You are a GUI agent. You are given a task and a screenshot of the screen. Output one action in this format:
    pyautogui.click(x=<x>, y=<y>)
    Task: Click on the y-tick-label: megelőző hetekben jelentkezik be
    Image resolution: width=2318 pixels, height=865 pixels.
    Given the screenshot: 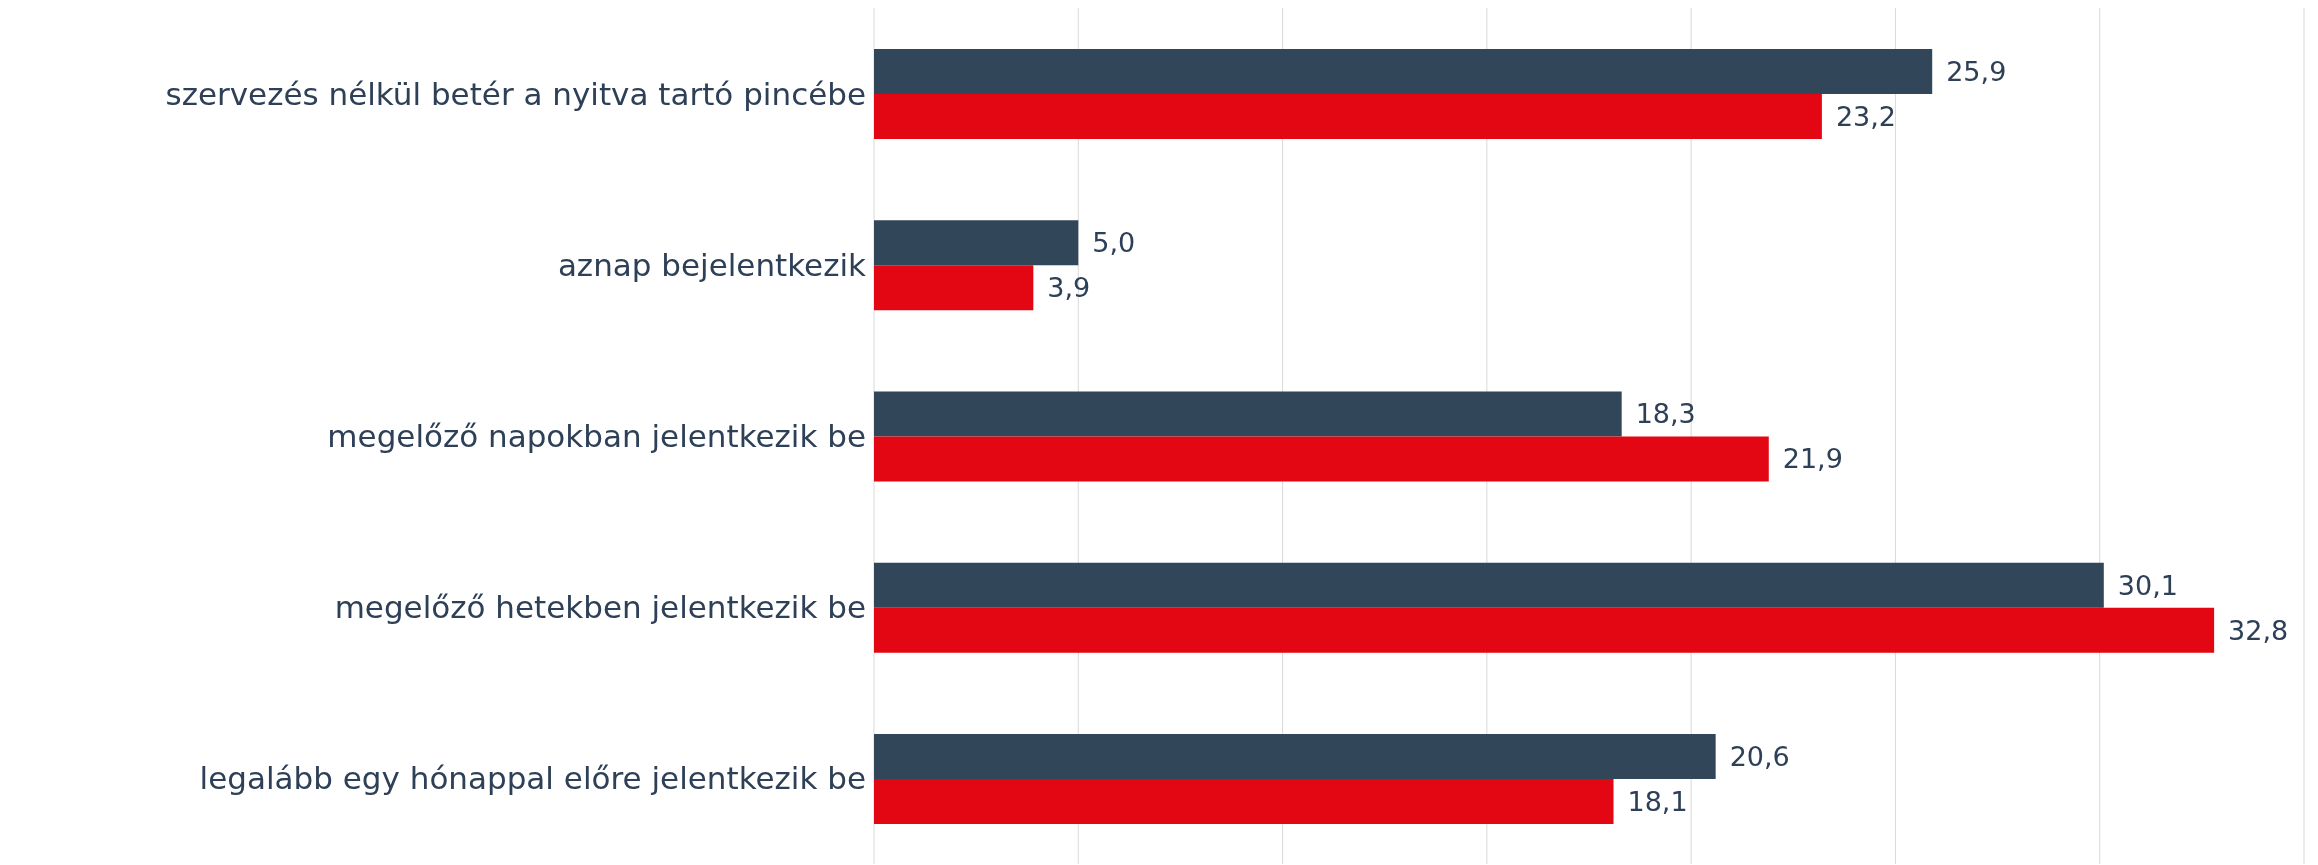 What is the action you would take?
    pyautogui.click(x=600, y=607)
    